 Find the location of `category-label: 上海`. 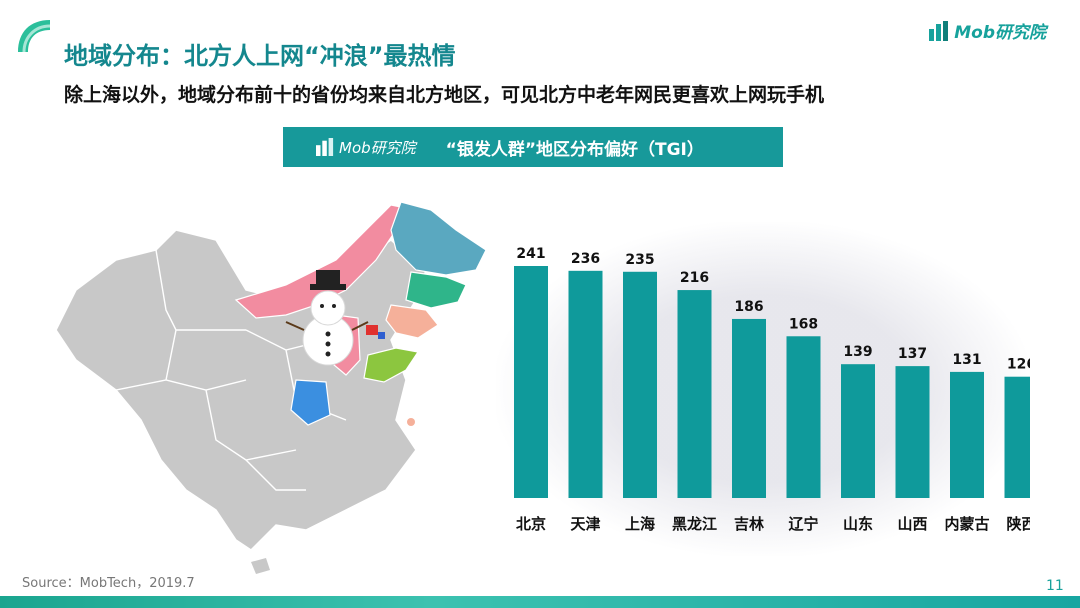

category-label: 上海 is located at coordinates (640, 524).